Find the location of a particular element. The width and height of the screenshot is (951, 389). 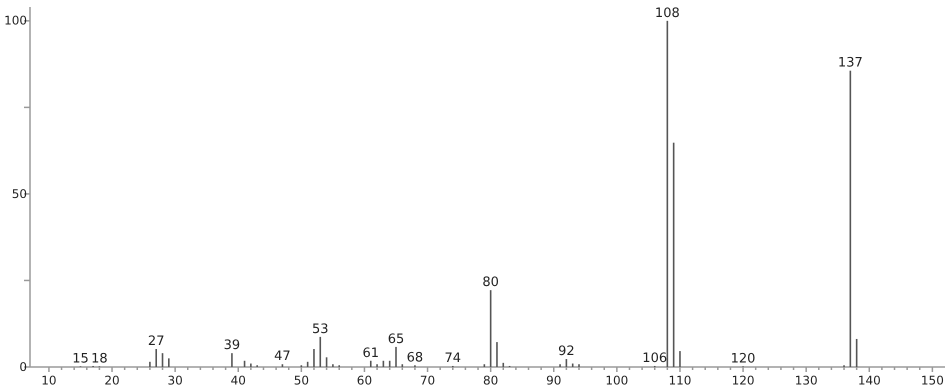

annotation: 74 is located at coordinates (453, 358).